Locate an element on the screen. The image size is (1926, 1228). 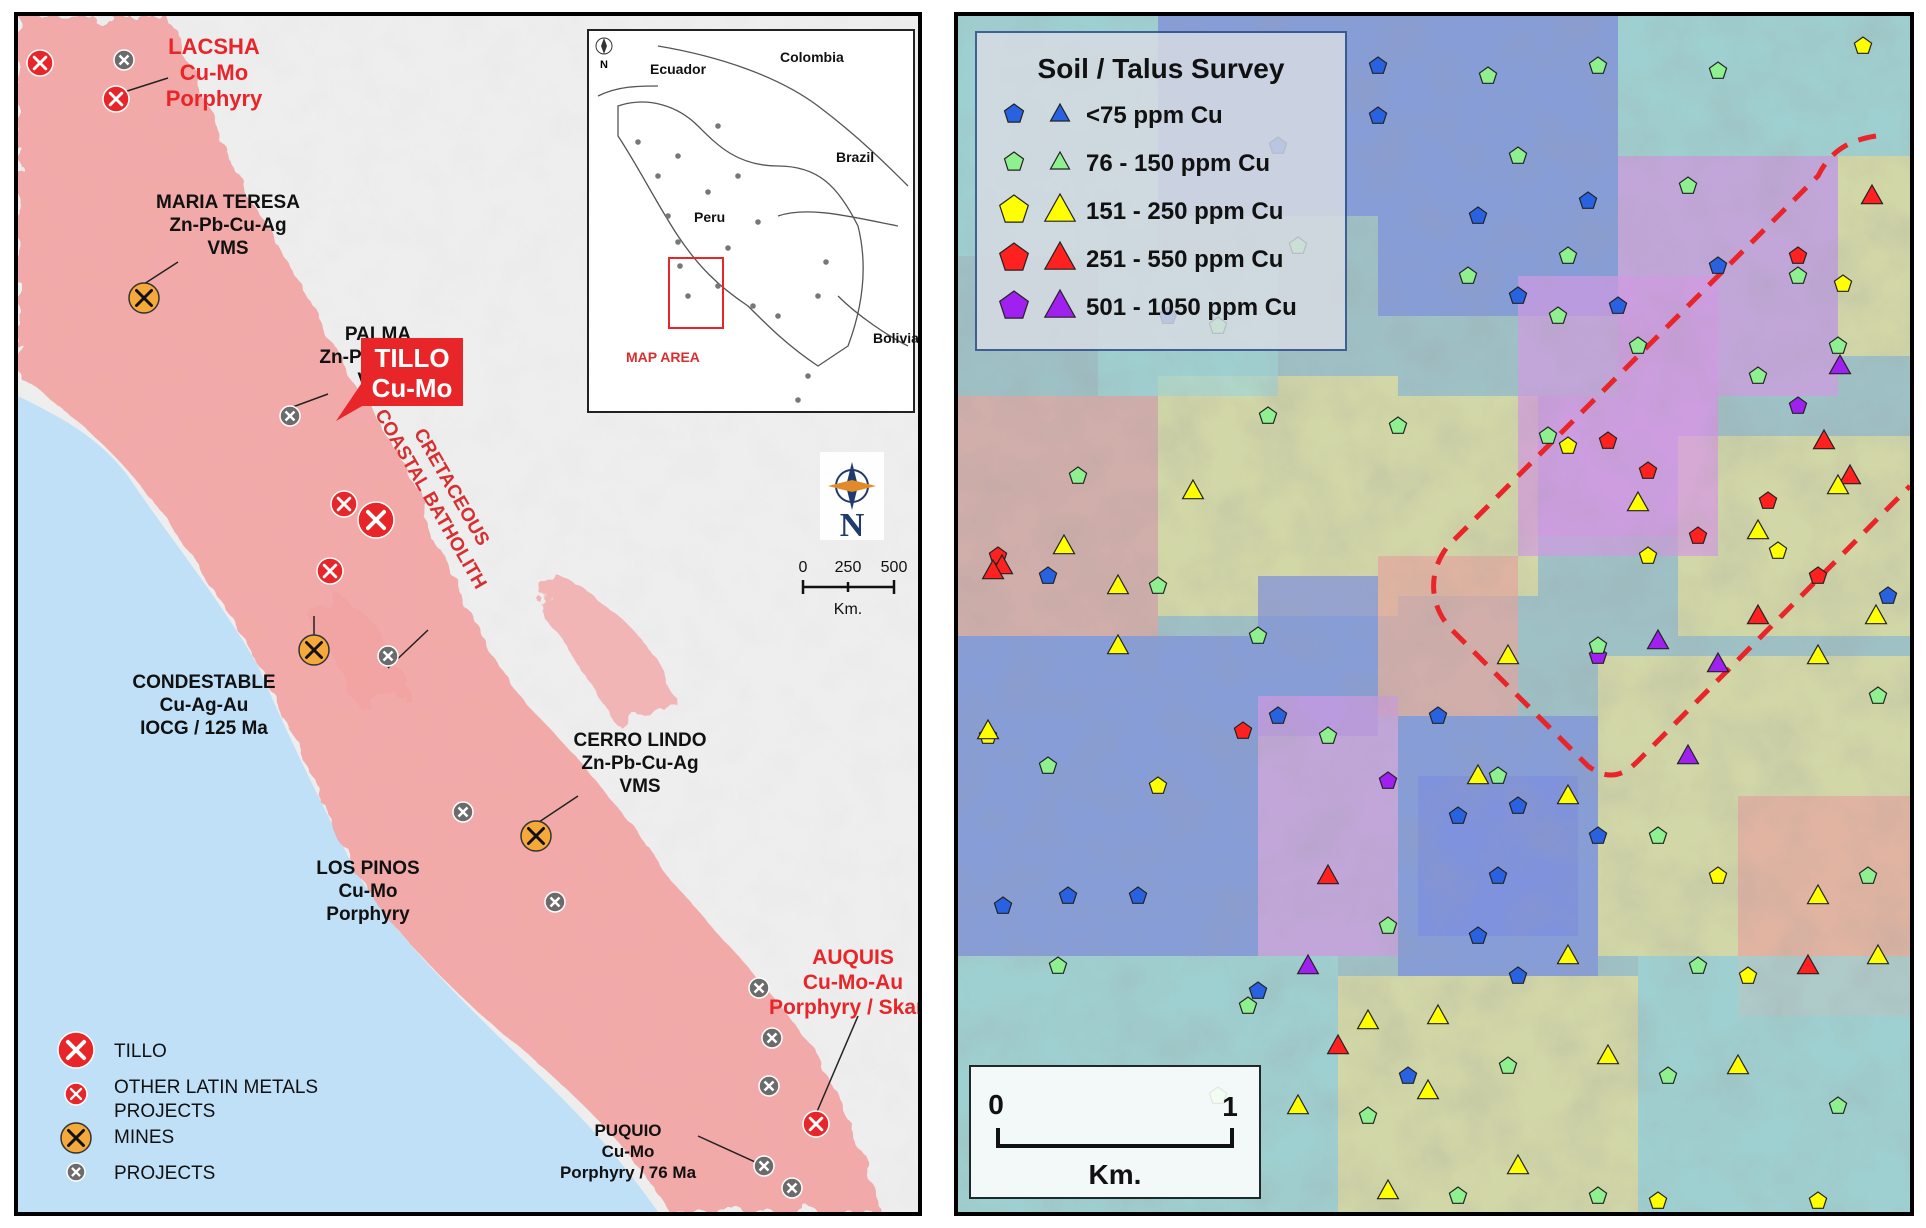
survey-scale-start: 0 is located at coordinates (996, 1104).